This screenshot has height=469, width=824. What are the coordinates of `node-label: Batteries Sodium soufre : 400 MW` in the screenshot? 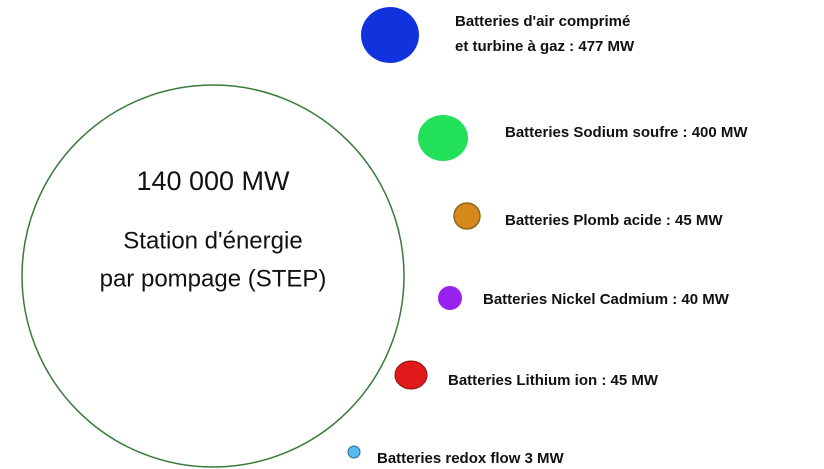 It's located at (626, 132).